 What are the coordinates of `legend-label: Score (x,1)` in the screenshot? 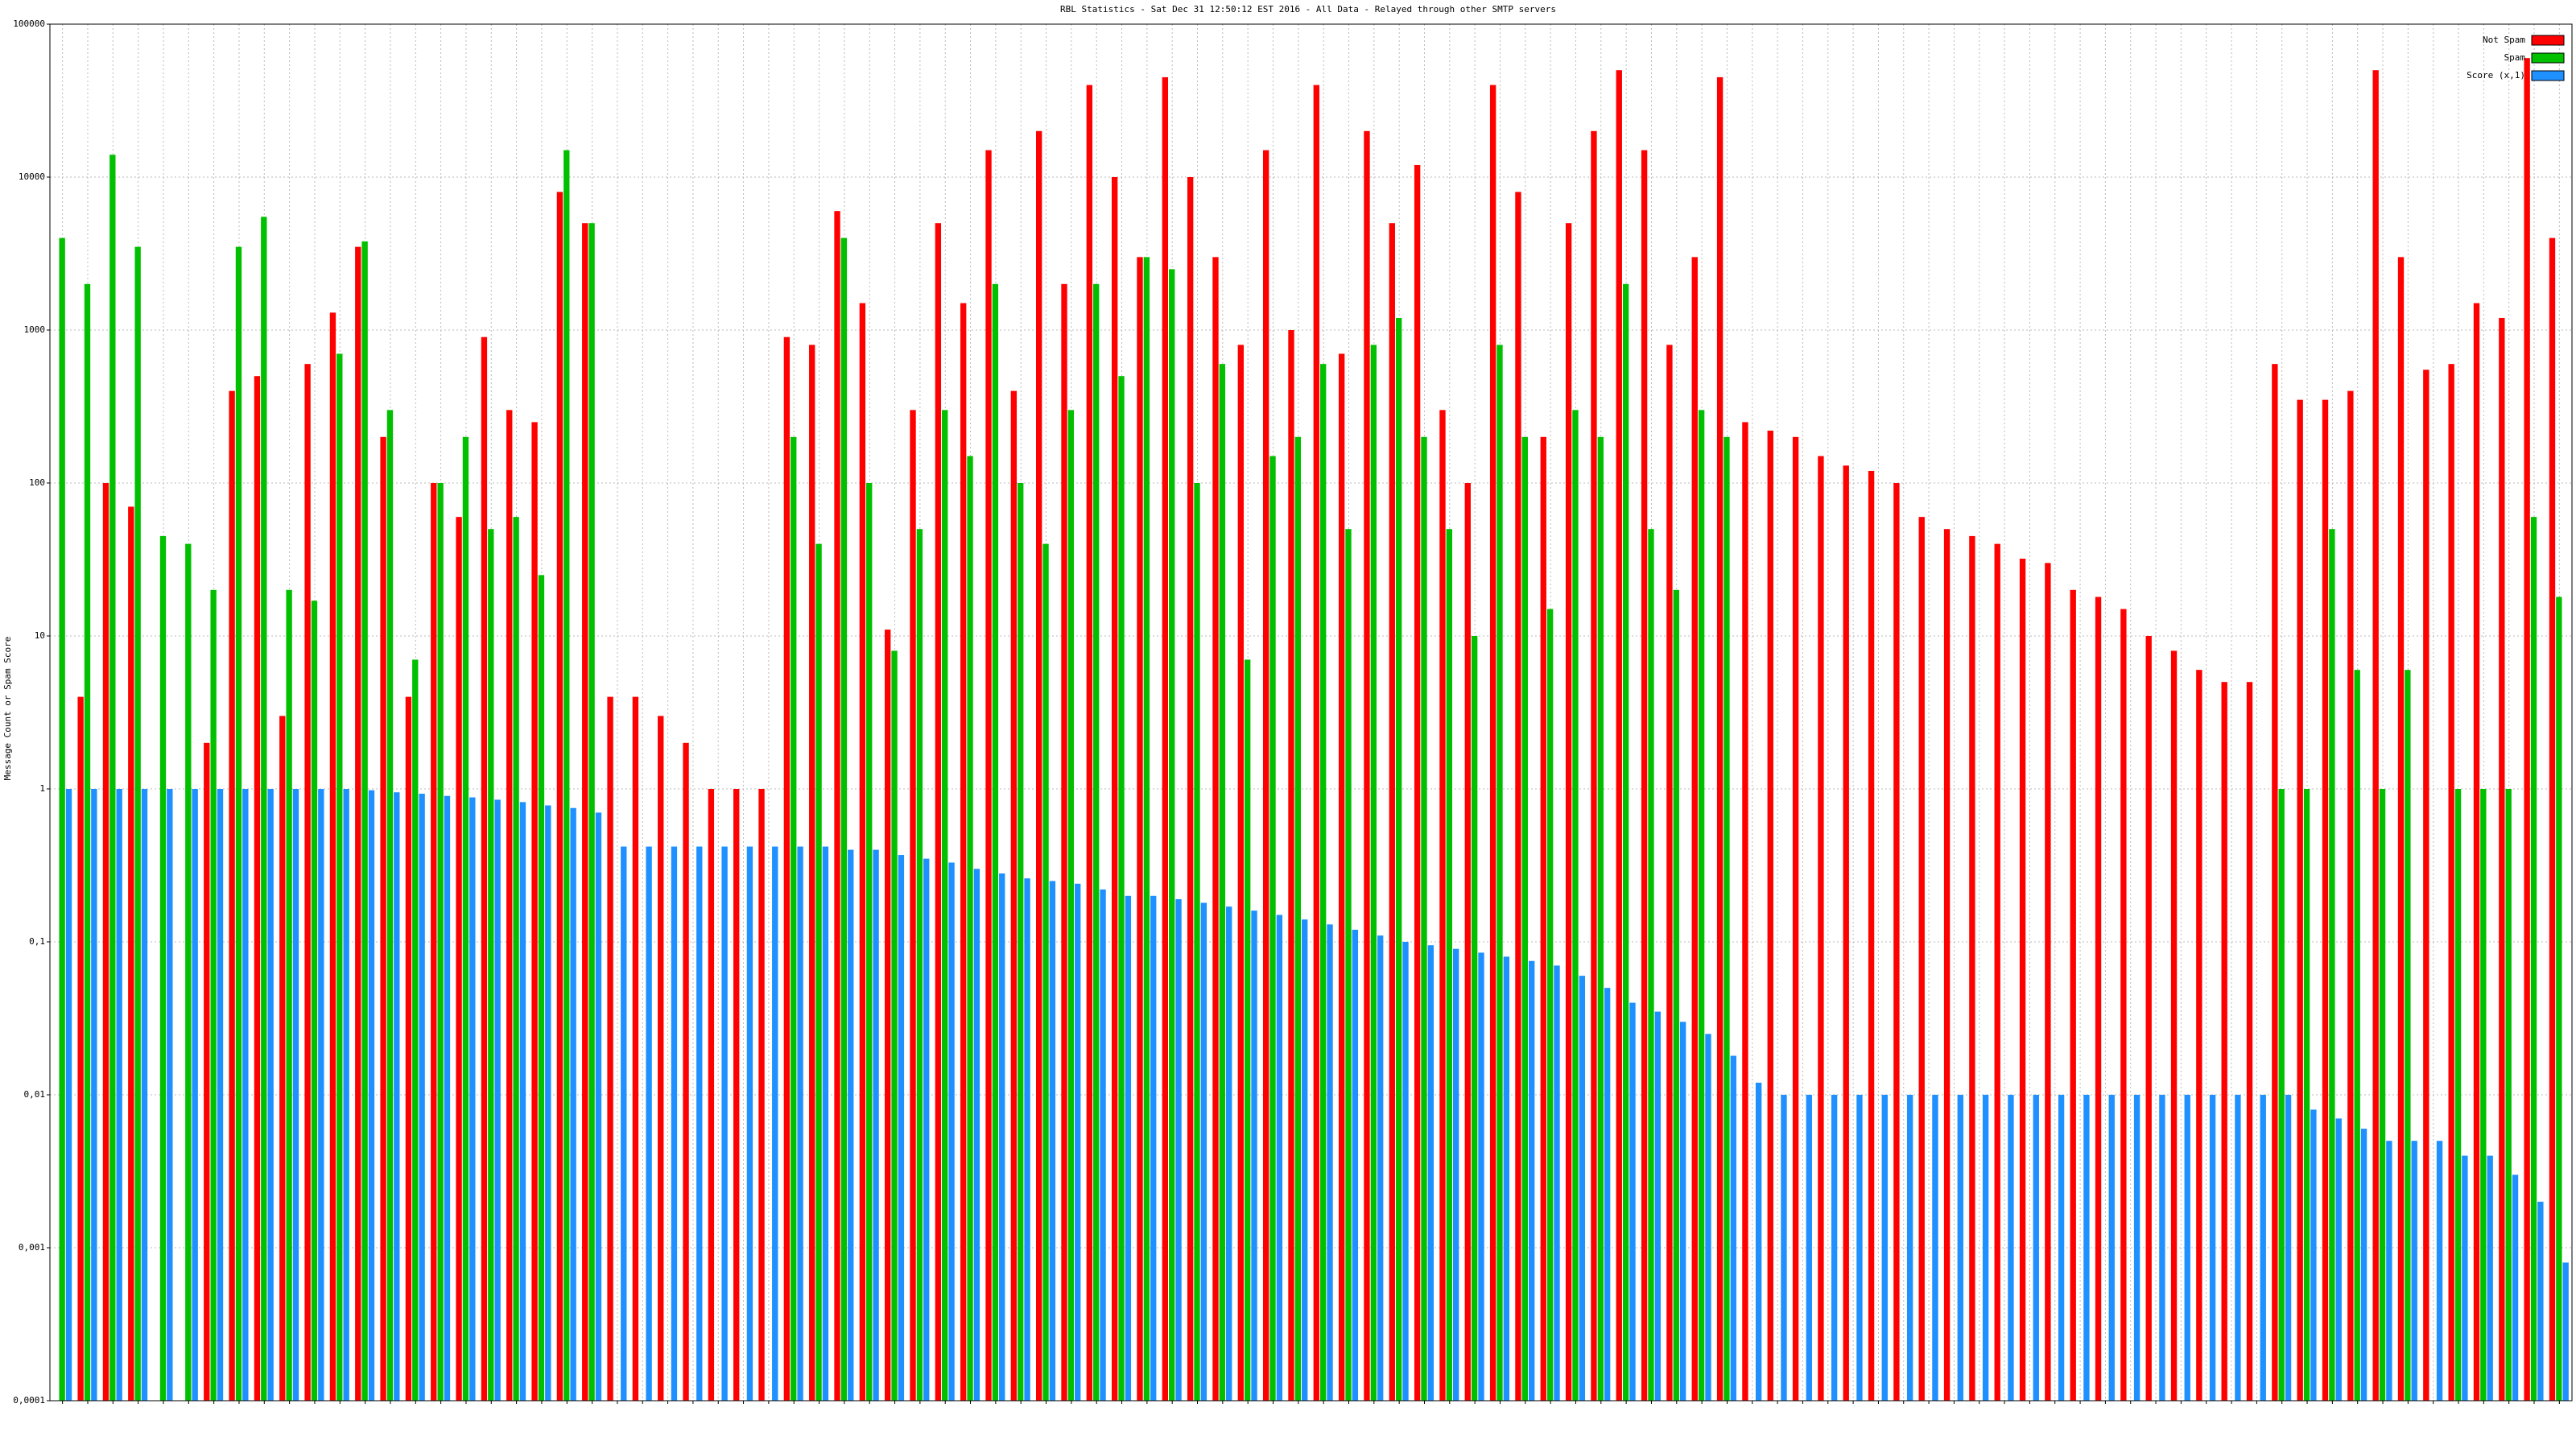 It's located at (2496, 75).